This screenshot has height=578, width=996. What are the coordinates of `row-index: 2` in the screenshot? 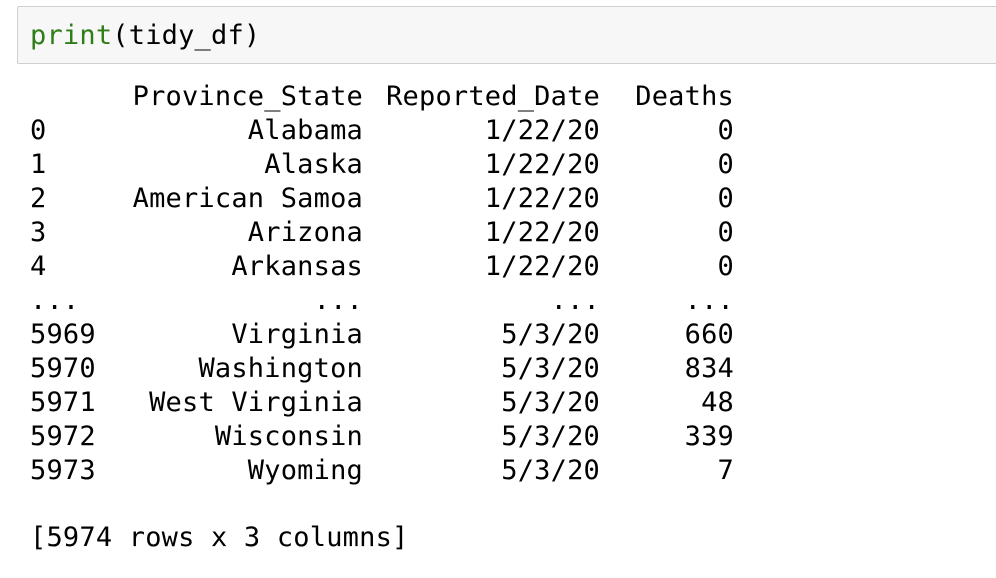 It's located at (38, 198).